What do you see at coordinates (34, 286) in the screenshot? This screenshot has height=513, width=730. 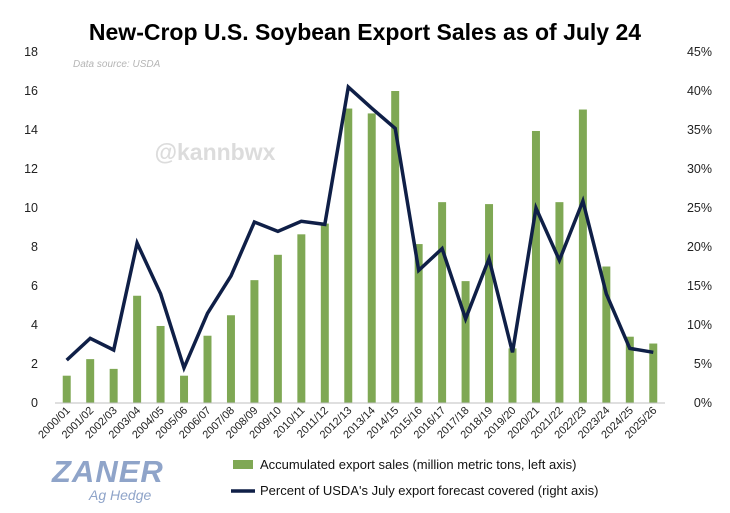 I see `left-tick-label: 6` at bounding box center [34, 286].